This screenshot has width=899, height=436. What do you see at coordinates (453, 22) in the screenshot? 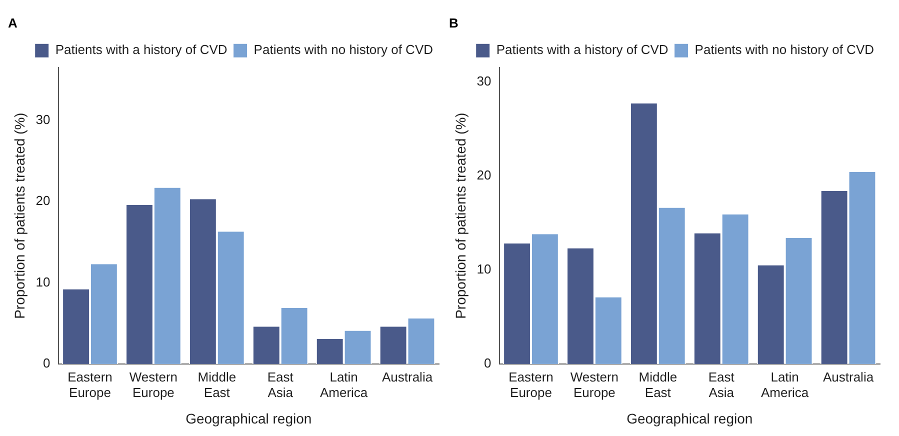
I see `chart-title: B` at bounding box center [453, 22].